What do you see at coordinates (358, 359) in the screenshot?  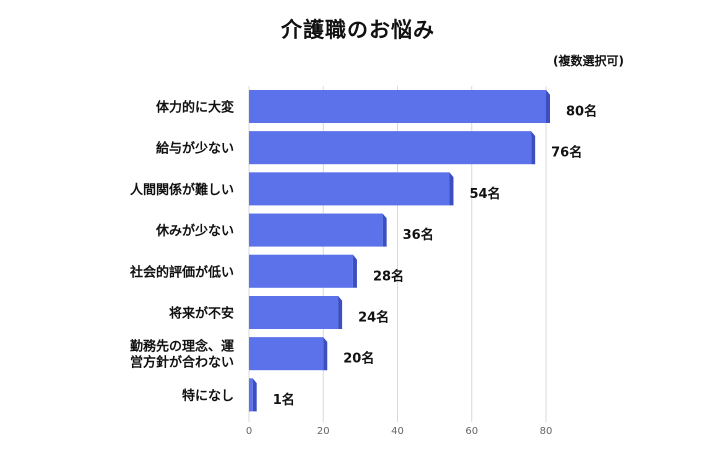 I see `bar-value-label: 20名` at bounding box center [358, 359].